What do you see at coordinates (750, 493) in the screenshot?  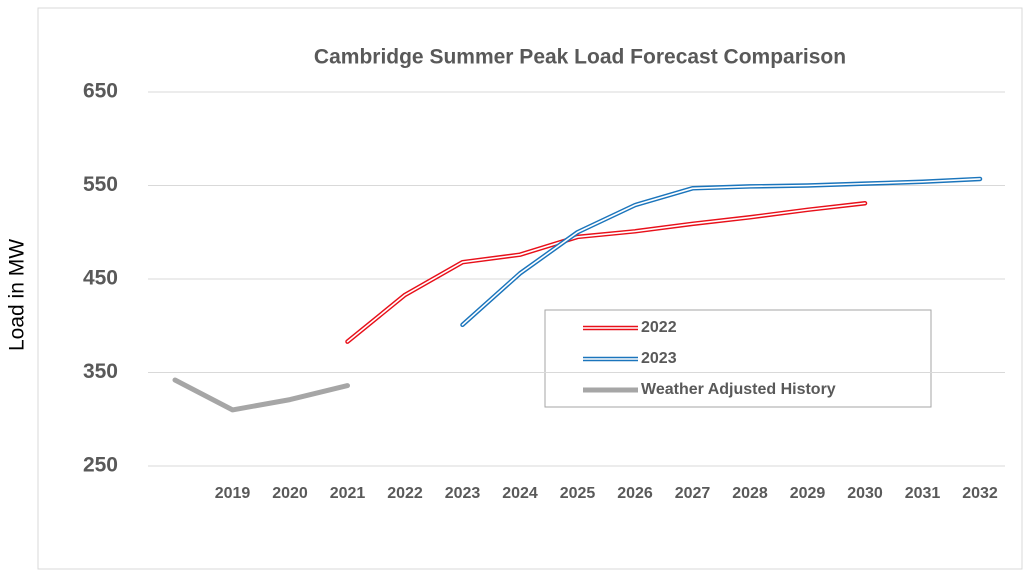 I see `x-tick-label: 2028` at bounding box center [750, 493].